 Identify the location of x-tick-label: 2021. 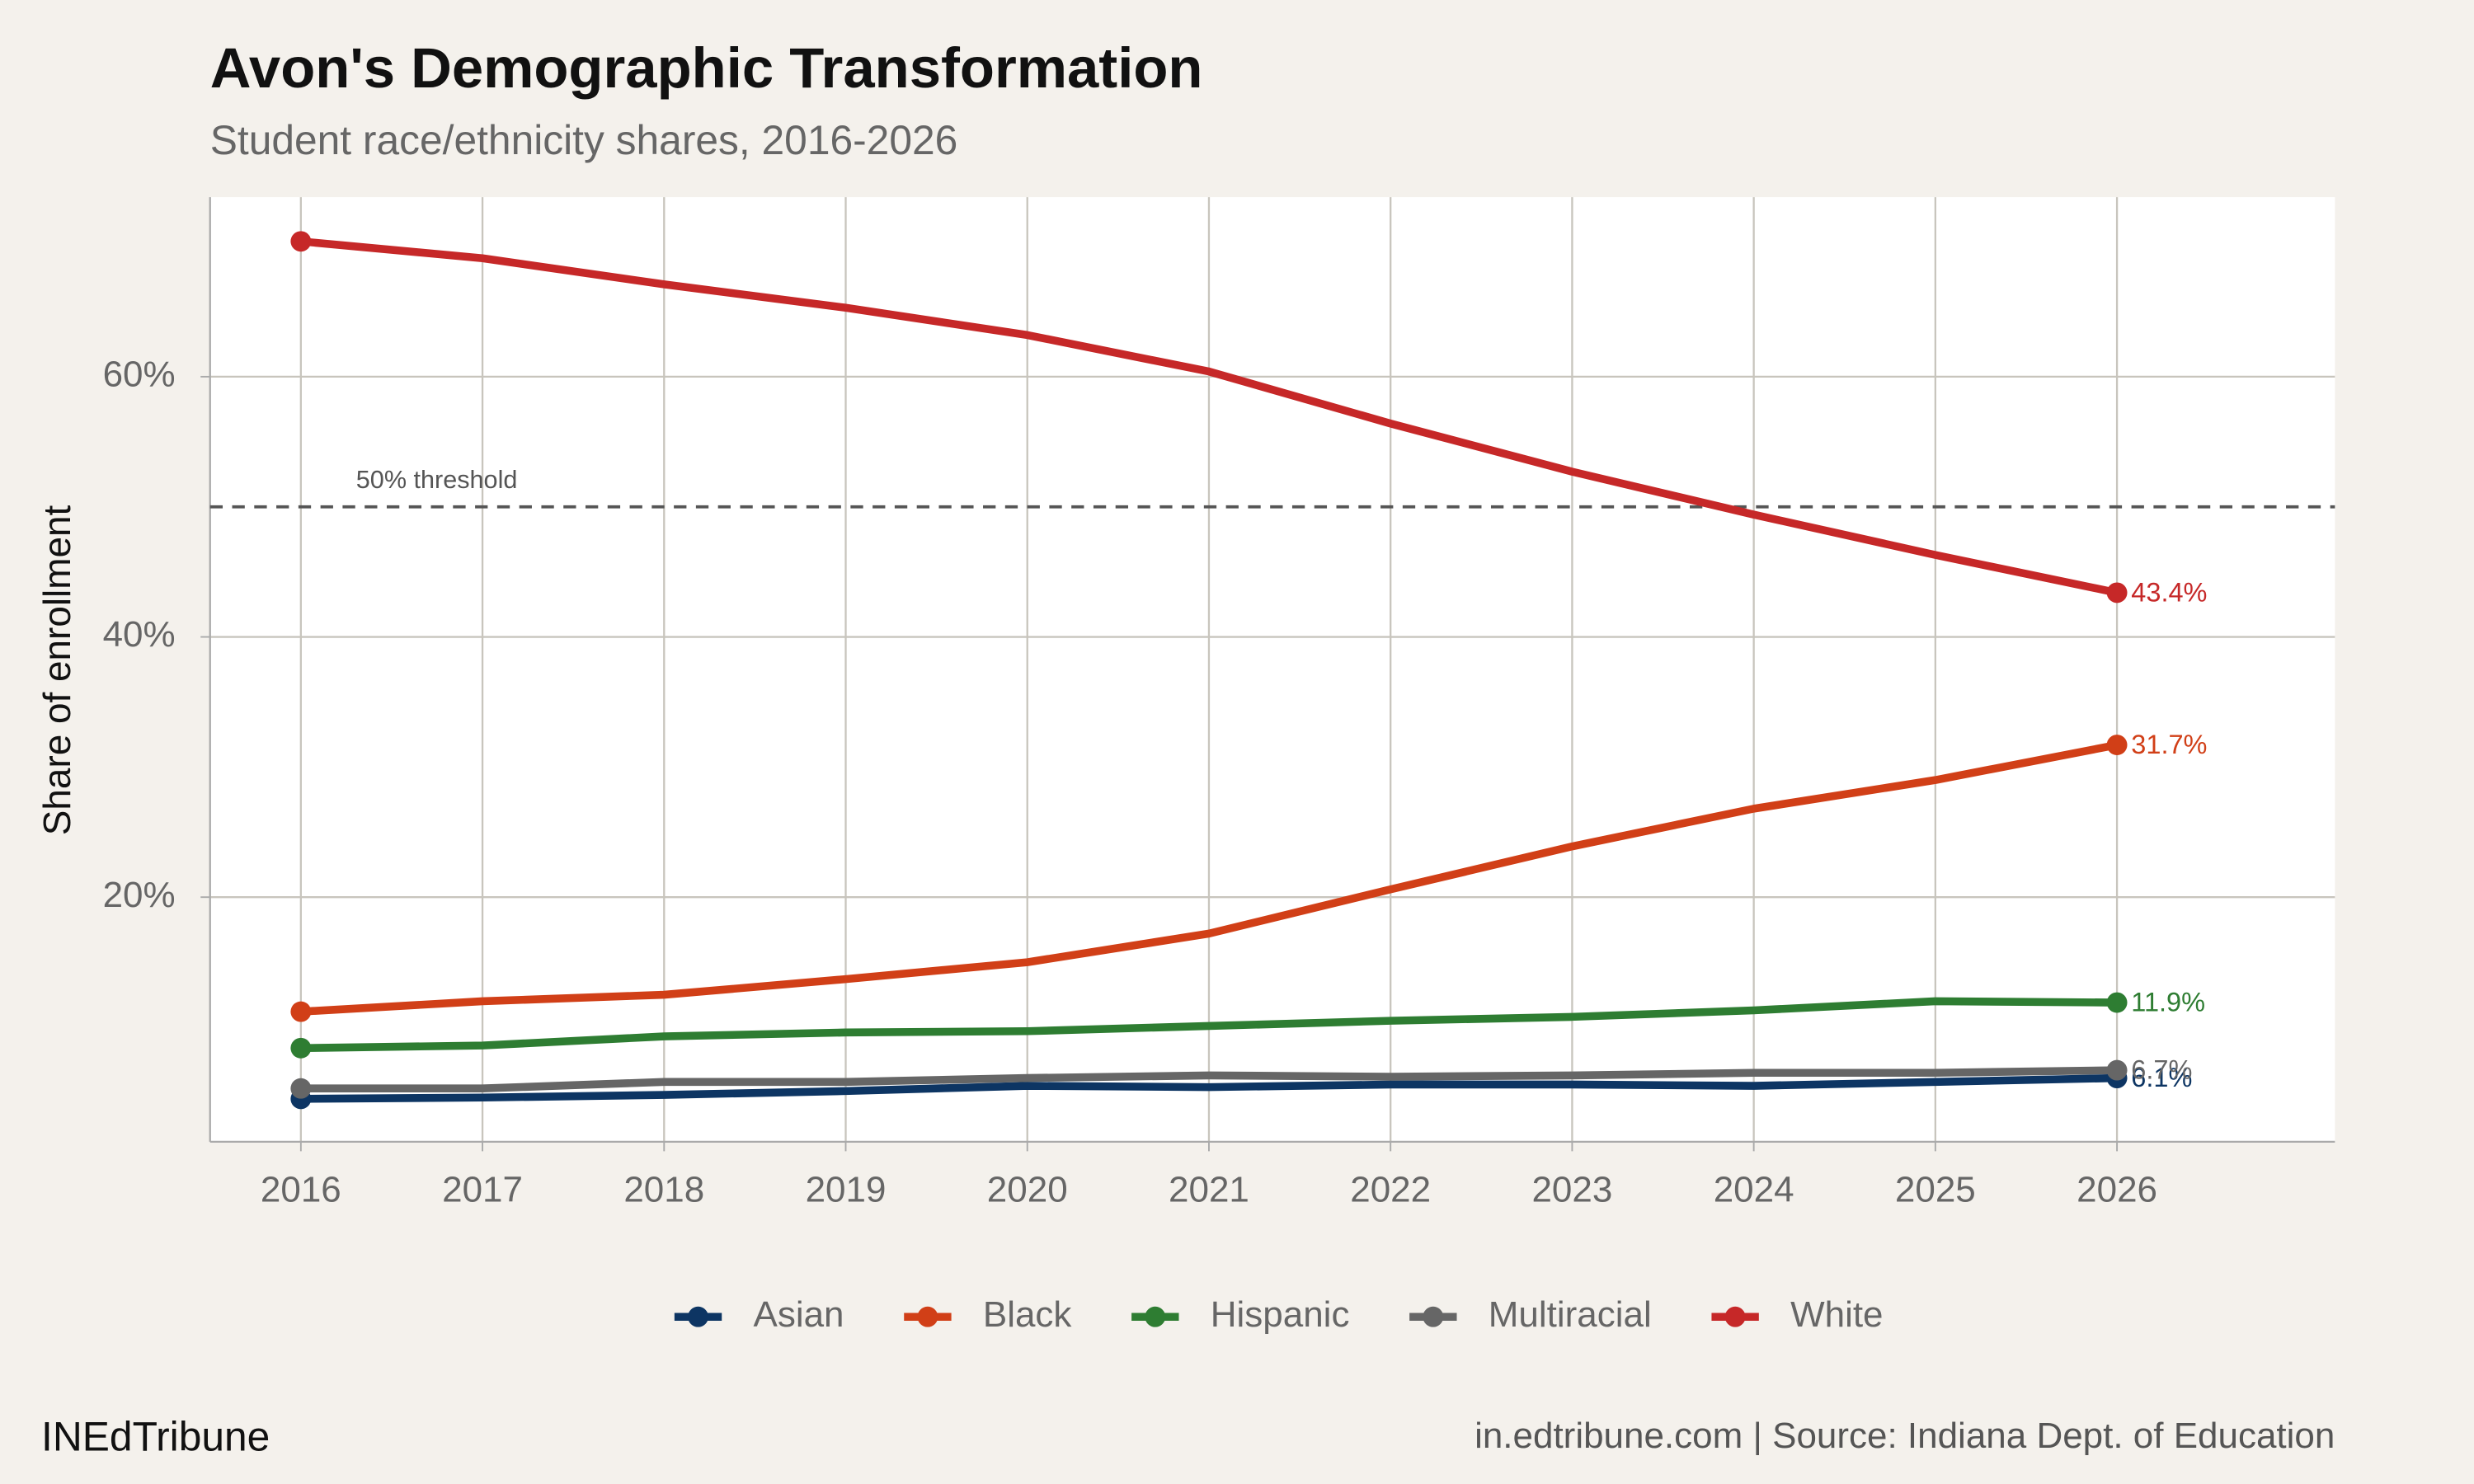
(1209, 1190).